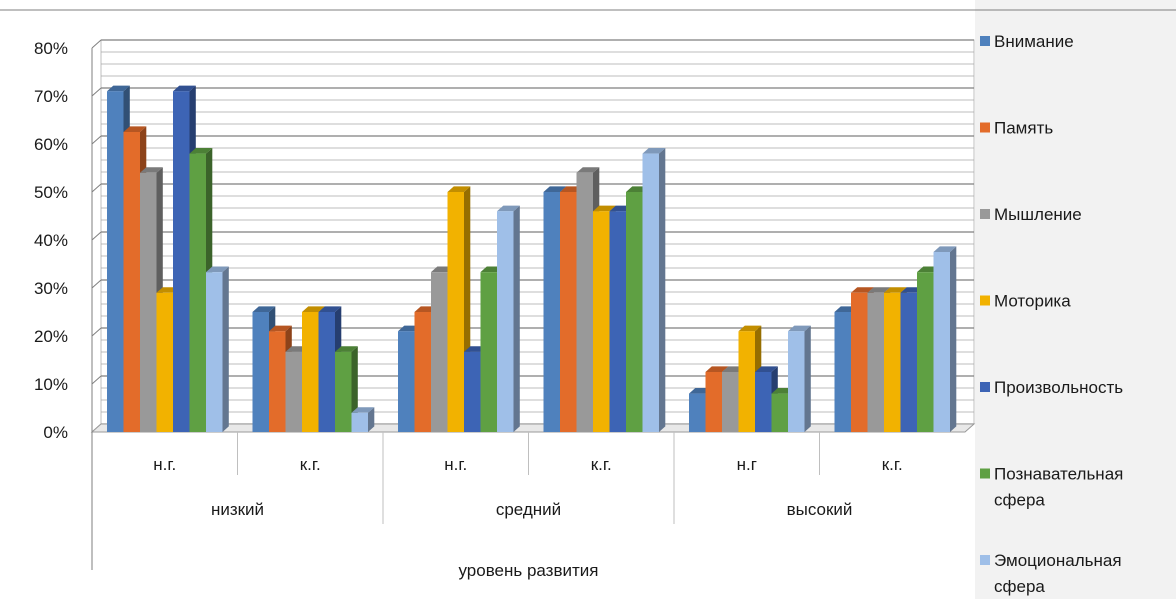  Describe the element at coordinates (55, 432) in the screenshot. I see `y-tick-label: 0%` at that location.